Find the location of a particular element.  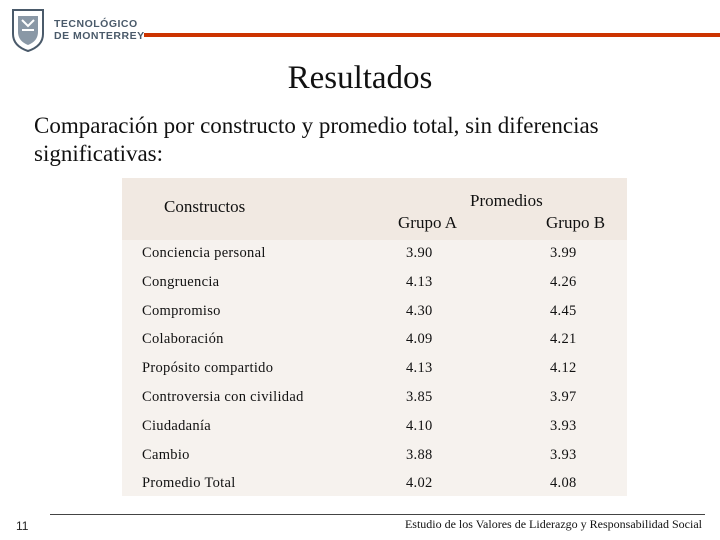

page-number: 11 is located at coordinates (22, 526).